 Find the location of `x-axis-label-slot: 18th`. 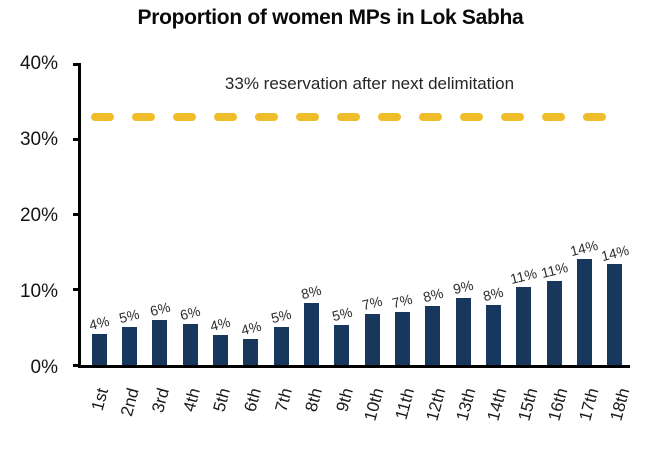

x-axis-label-slot: 18th is located at coordinates (616, 415).